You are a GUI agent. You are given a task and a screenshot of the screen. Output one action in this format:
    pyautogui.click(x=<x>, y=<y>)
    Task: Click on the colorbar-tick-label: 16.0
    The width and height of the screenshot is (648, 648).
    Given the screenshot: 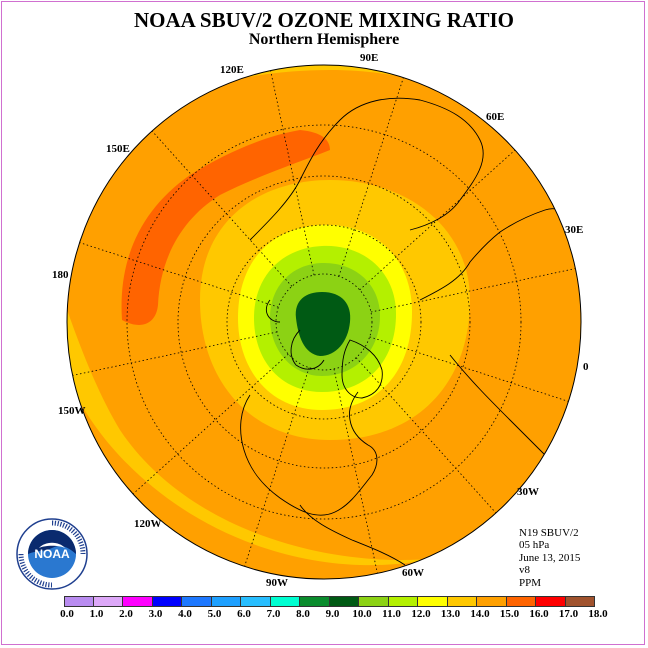 What is the action you would take?
    pyautogui.click(x=539, y=614)
    